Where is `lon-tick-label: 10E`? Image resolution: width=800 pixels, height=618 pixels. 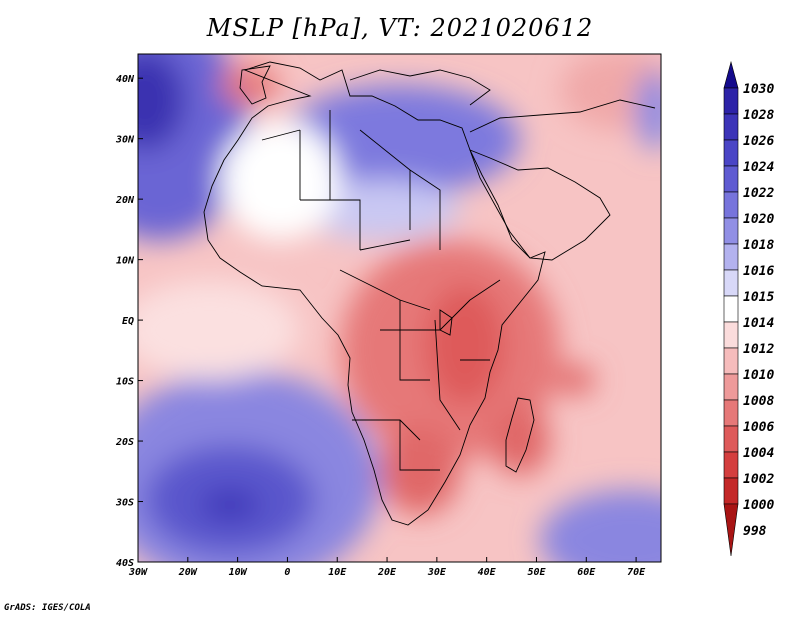
lon-tick-label: 10E is located at coordinates (337, 572).